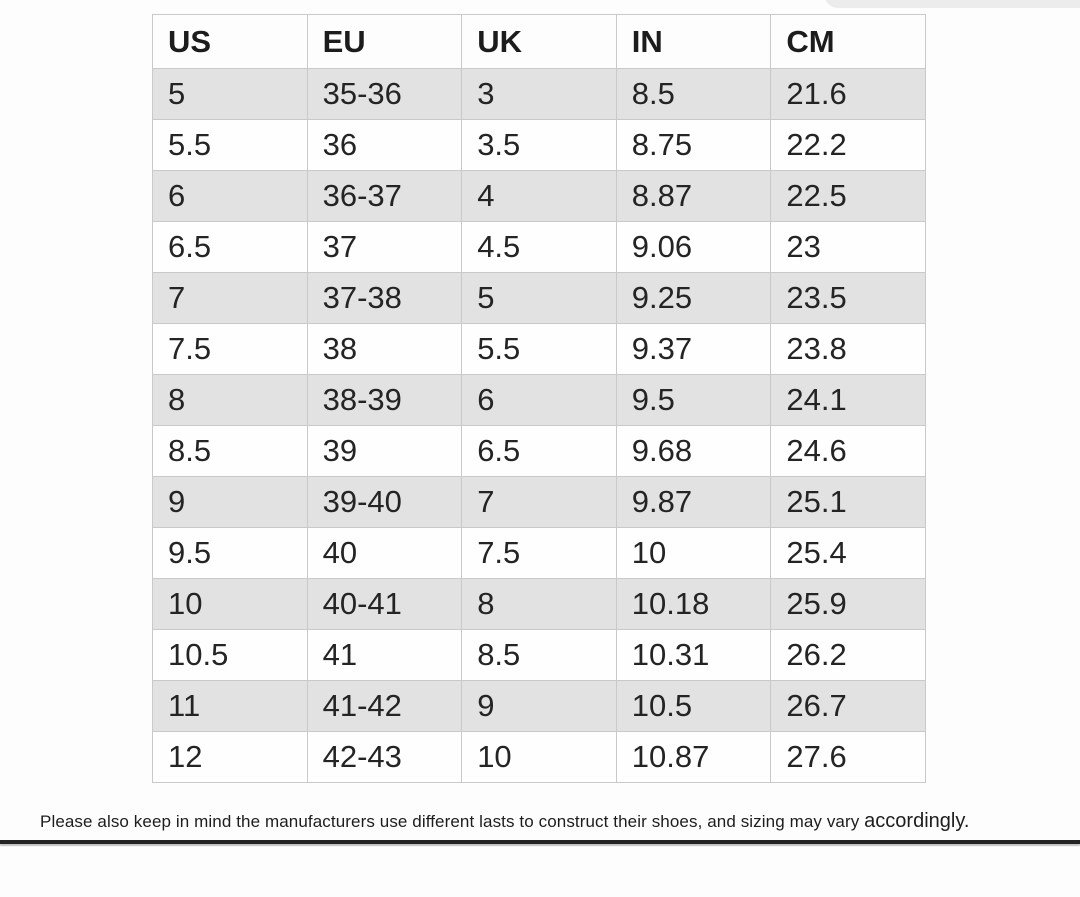 The width and height of the screenshot is (1080, 897). I want to click on table-cell-uk: 3.5, so click(539, 145).